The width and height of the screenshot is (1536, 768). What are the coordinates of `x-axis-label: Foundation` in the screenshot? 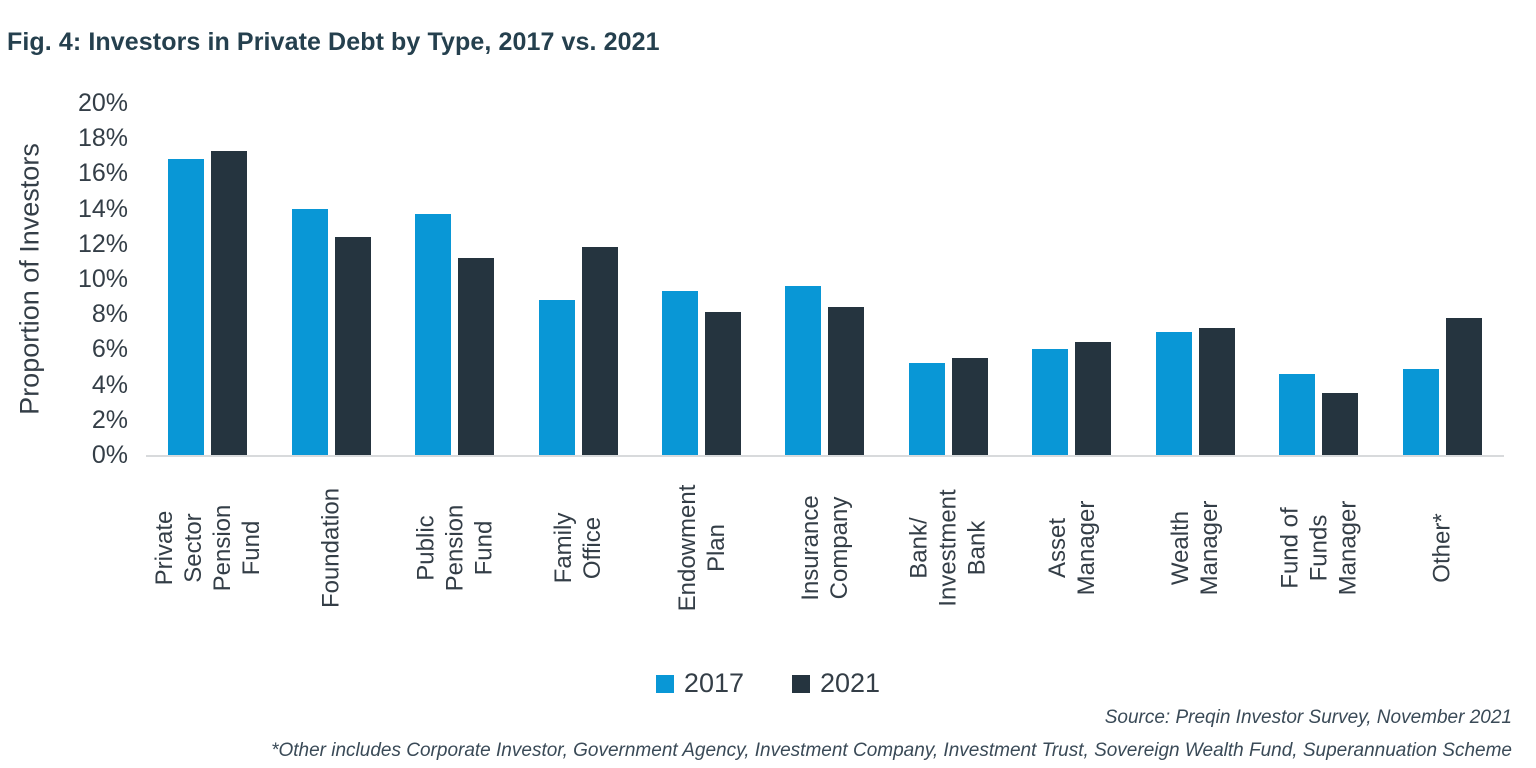 It's located at (331, 548).